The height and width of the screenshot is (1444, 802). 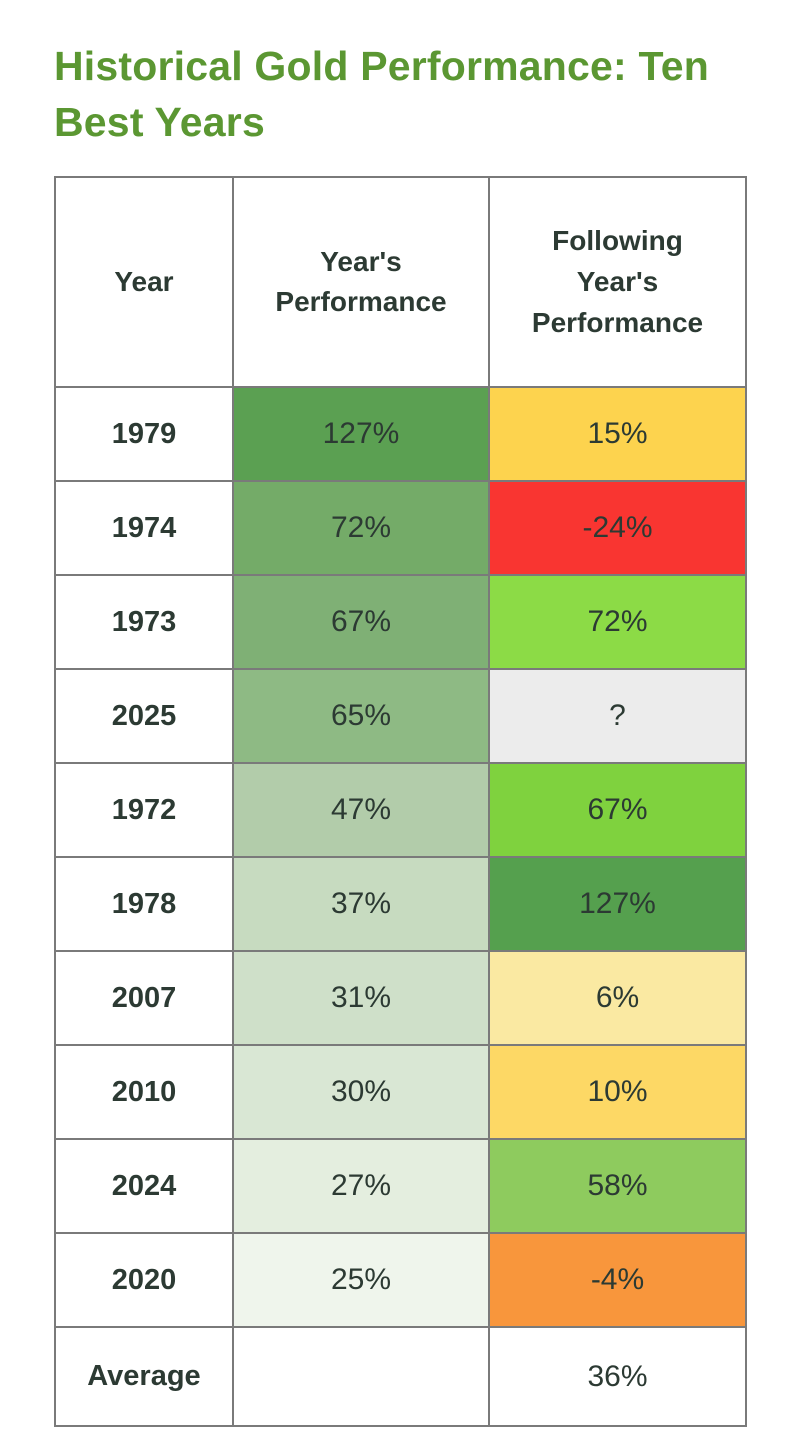 I want to click on year-cell: 1972, so click(x=144, y=810).